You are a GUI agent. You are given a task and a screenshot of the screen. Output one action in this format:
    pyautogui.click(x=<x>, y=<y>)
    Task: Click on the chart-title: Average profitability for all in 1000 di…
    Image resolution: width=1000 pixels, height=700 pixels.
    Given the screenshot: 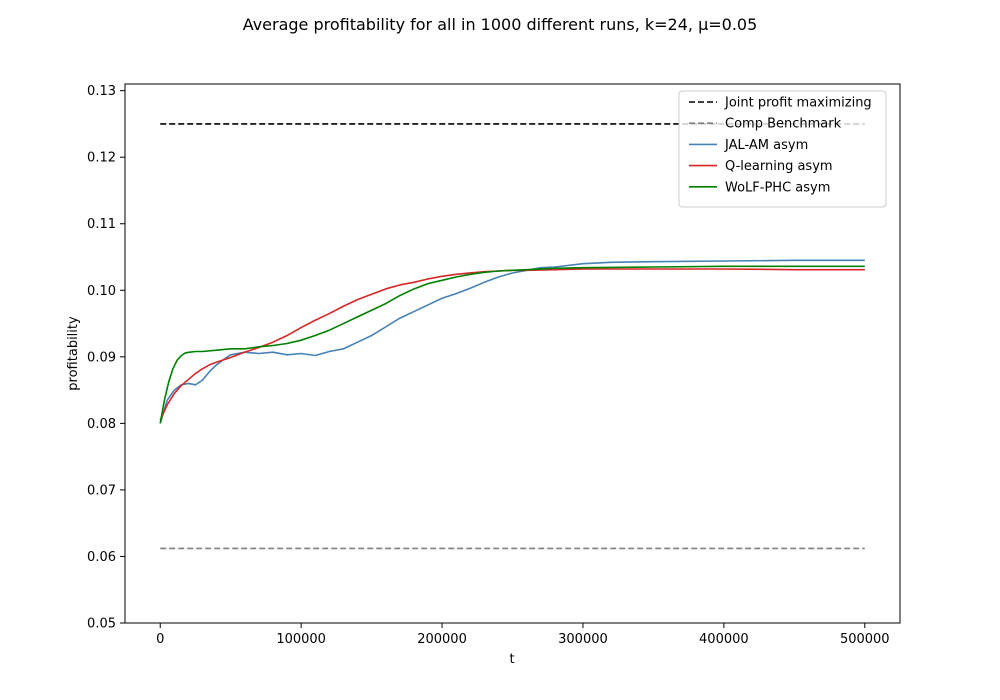 What is the action you would take?
    pyautogui.click(x=500, y=24)
    